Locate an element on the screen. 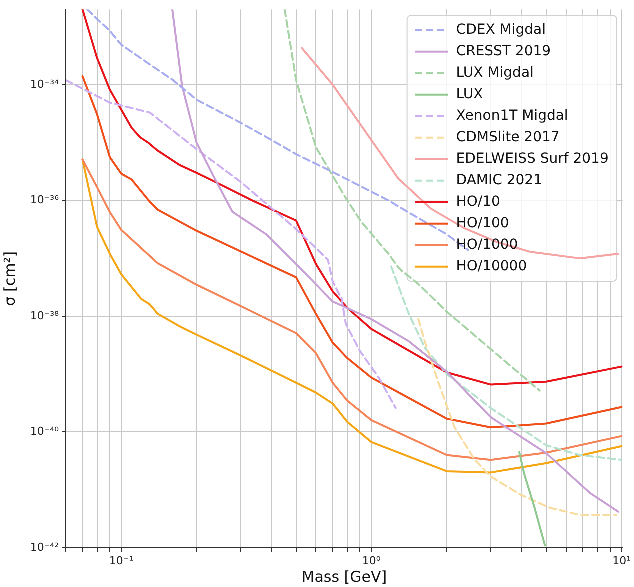  x-tick-label: 10⁰ is located at coordinates (372, 561).